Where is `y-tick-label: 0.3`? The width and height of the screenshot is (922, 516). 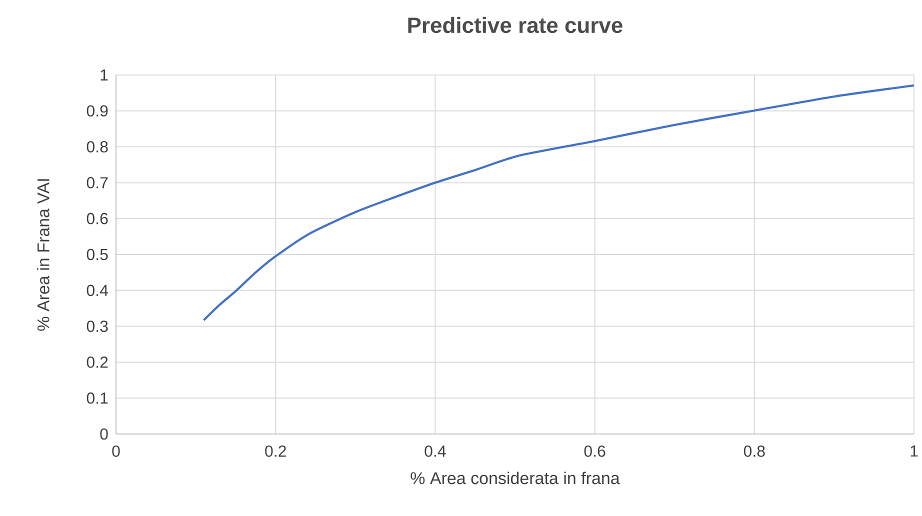
y-tick-label: 0.3 is located at coordinates (97, 326).